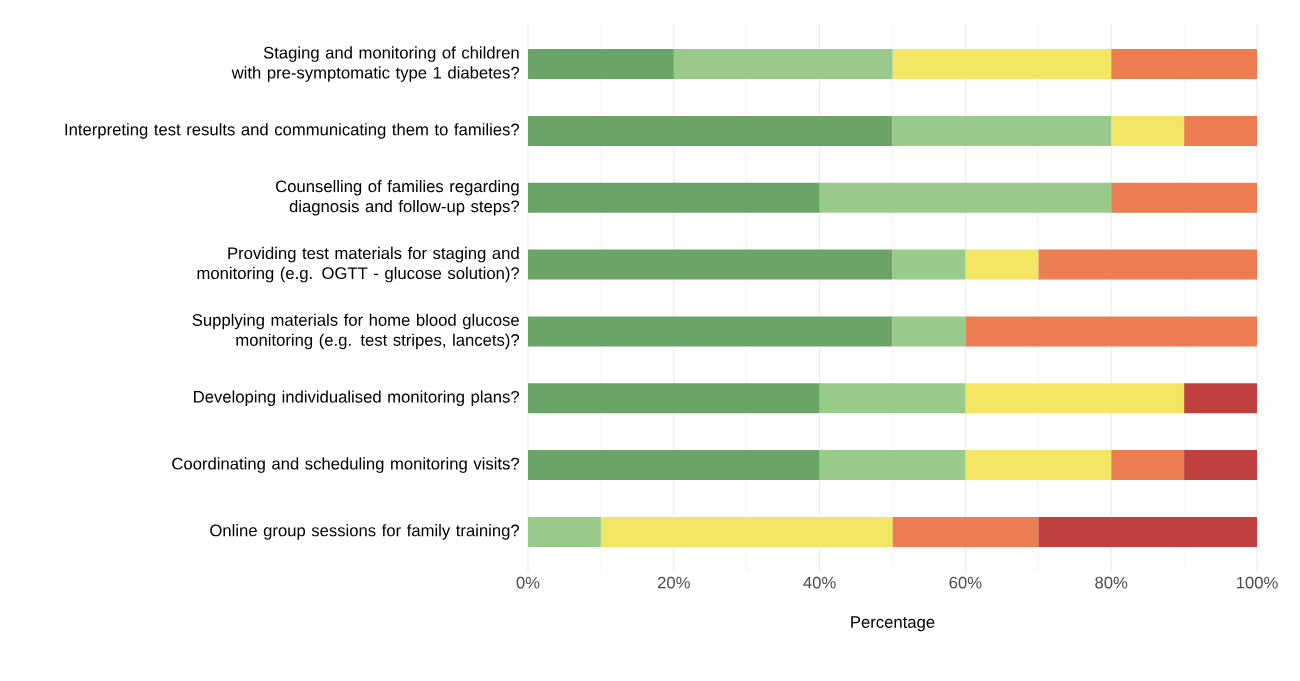 The width and height of the screenshot is (1300, 681). Describe the element at coordinates (819, 582) in the screenshot. I see `x-tick-label: 40%` at that location.